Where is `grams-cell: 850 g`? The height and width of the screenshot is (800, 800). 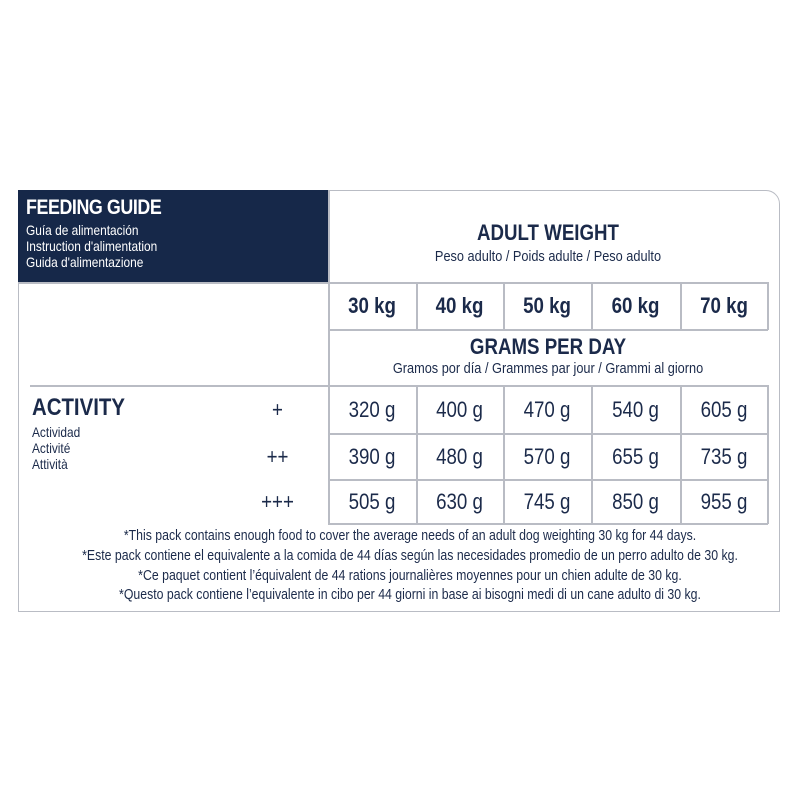 grams-cell: 850 g is located at coordinates (635, 501).